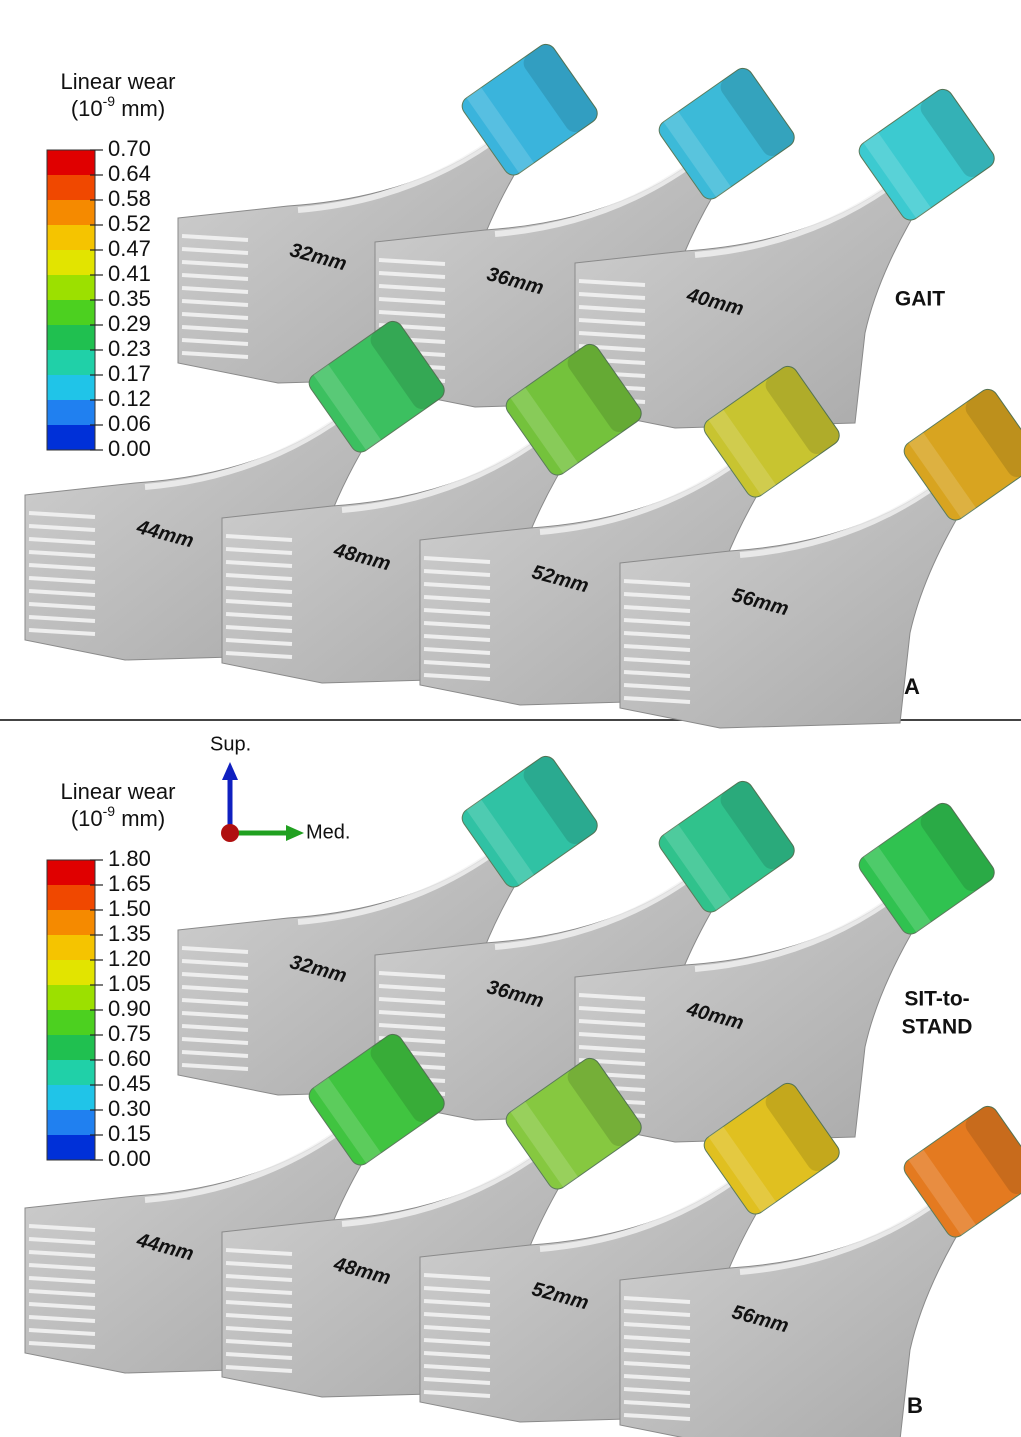 Image resolution: width=1021 pixels, height=1437 pixels. I want to click on colorbar-tick-label: 0.90, so click(129, 1008).